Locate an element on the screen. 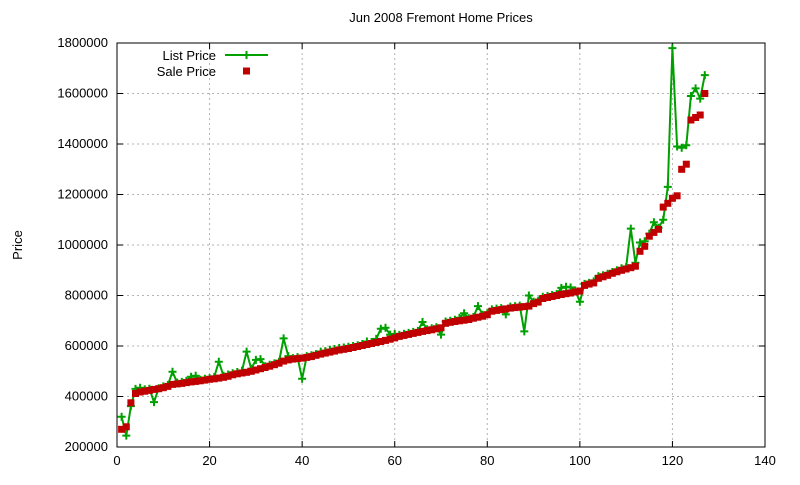 This screenshot has height=485, width=800. x-tick-label: 120 is located at coordinates (673, 460).